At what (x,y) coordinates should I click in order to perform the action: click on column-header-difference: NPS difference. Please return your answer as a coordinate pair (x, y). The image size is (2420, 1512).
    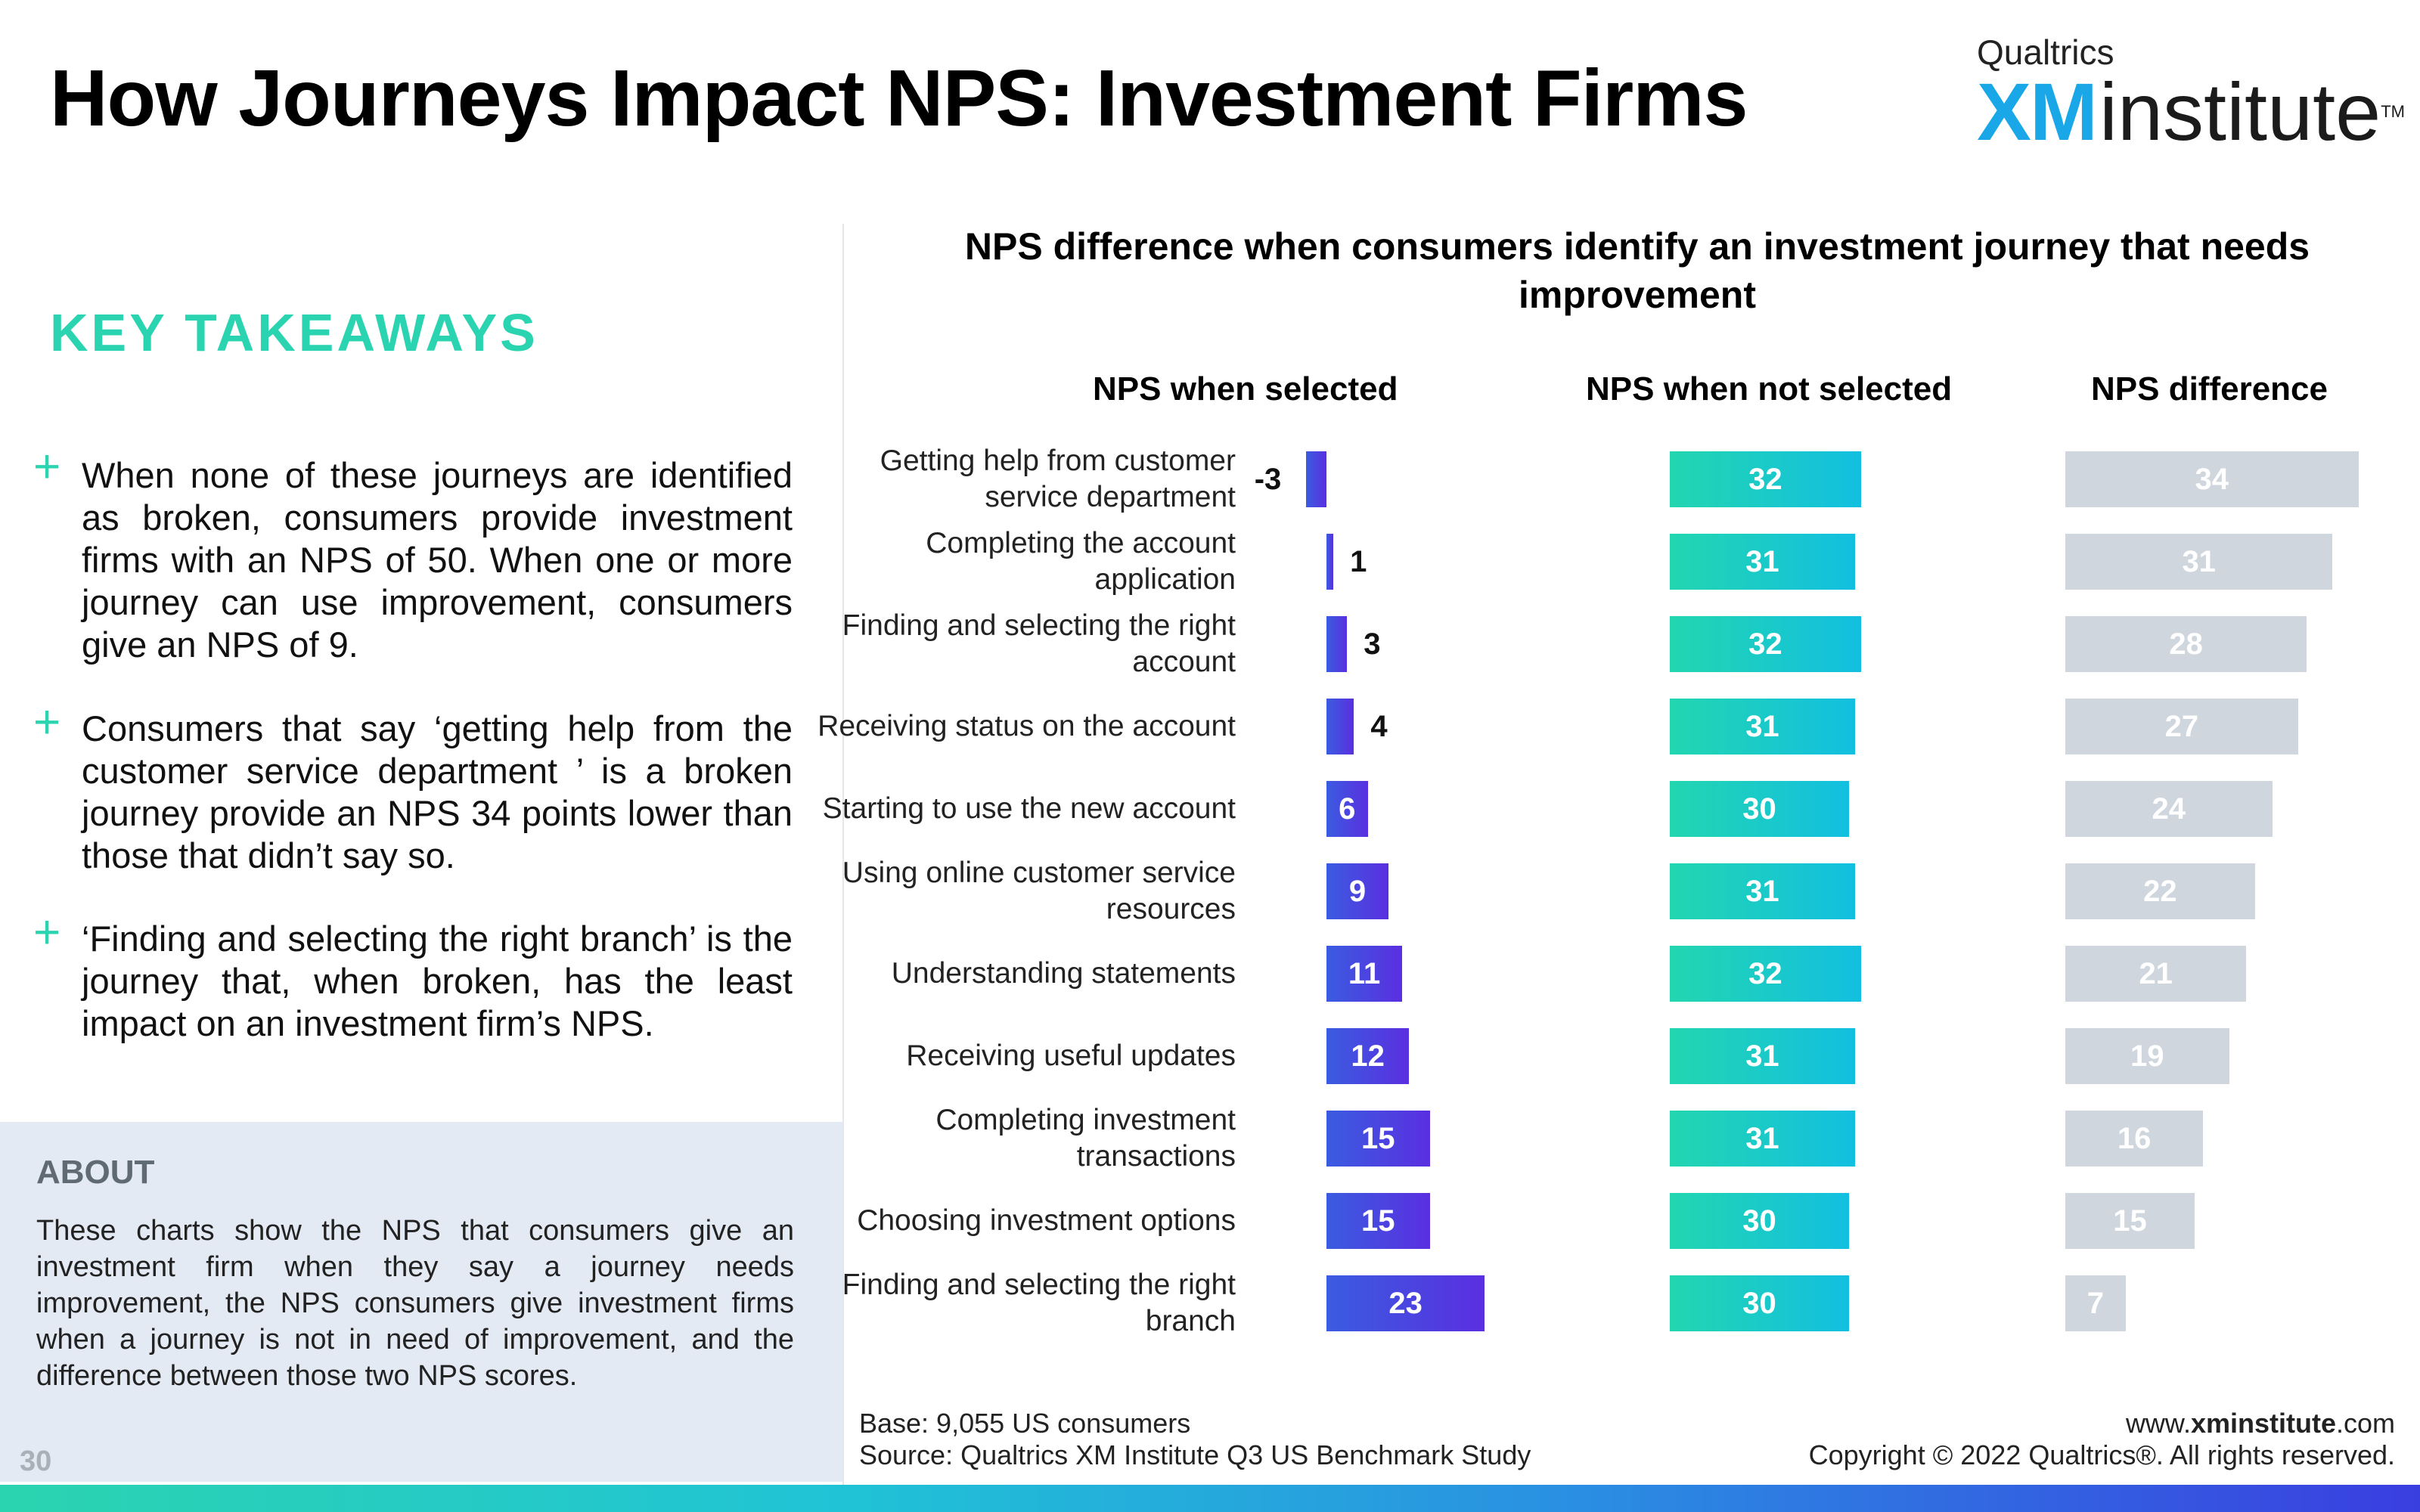
    Looking at the image, I should click on (2209, 388).